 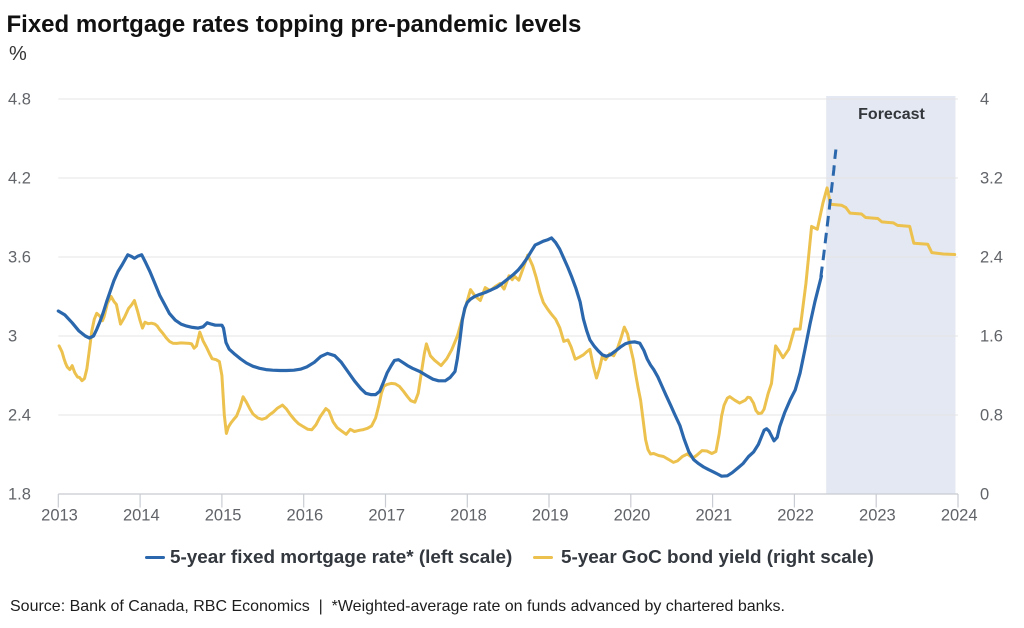 I want to click on svg-text: 2017, so click(x=386, y=515).